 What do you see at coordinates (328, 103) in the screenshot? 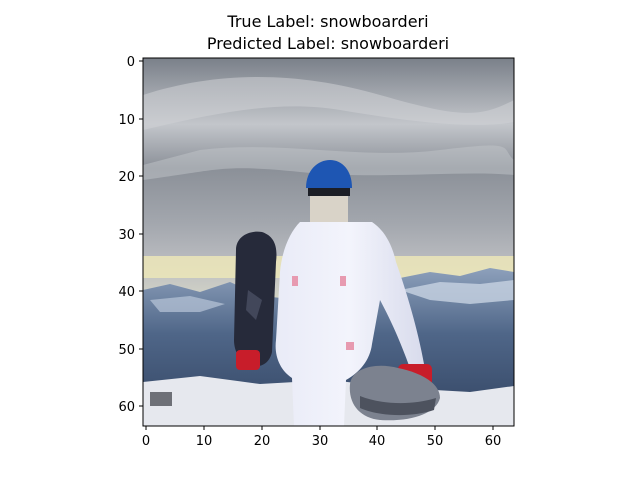
I see `cloud-streak` at bounding box center [328, 103].